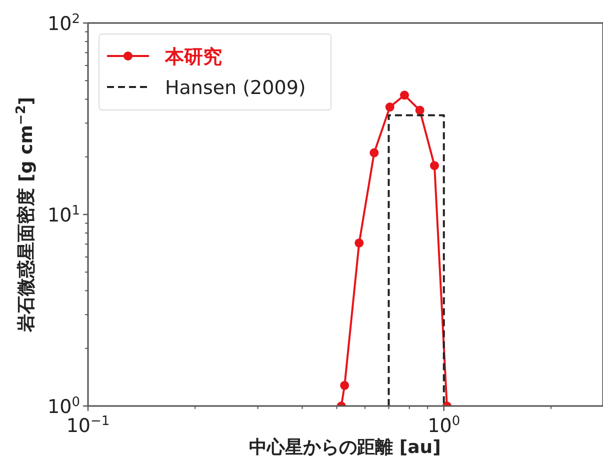 The width and height of the screenshot is (603, 460). What do you see at coordinates (193, 57) in the screenshot?
I see `legend-label: 本研究` at bounding box center [193, 57].